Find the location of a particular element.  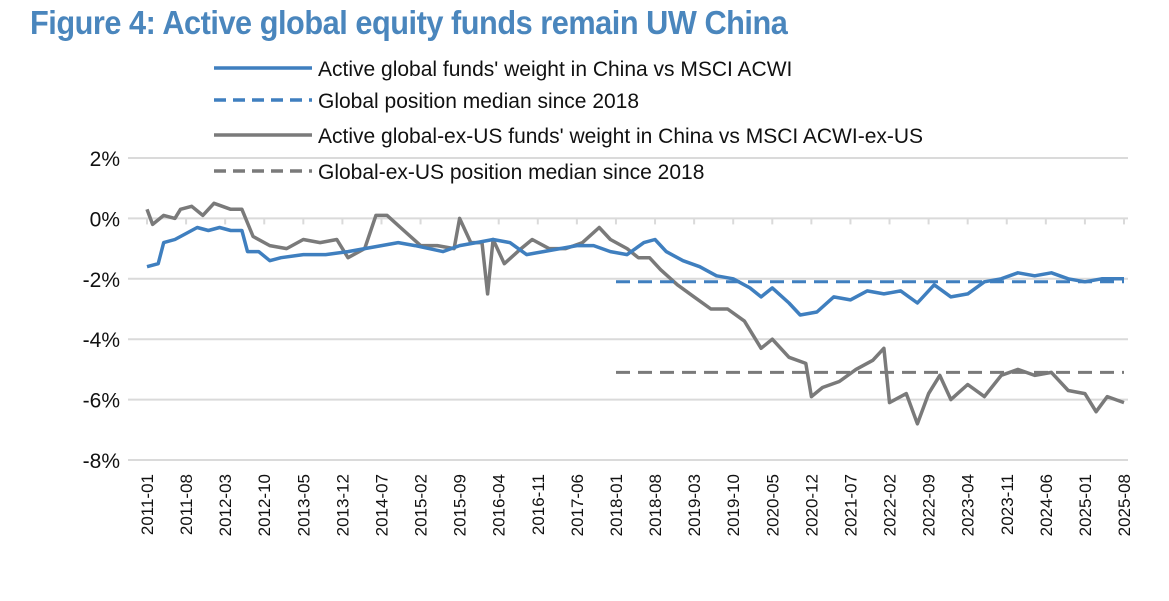

x-tick-label: 2025-08 is located at coordinates (1124, 505).